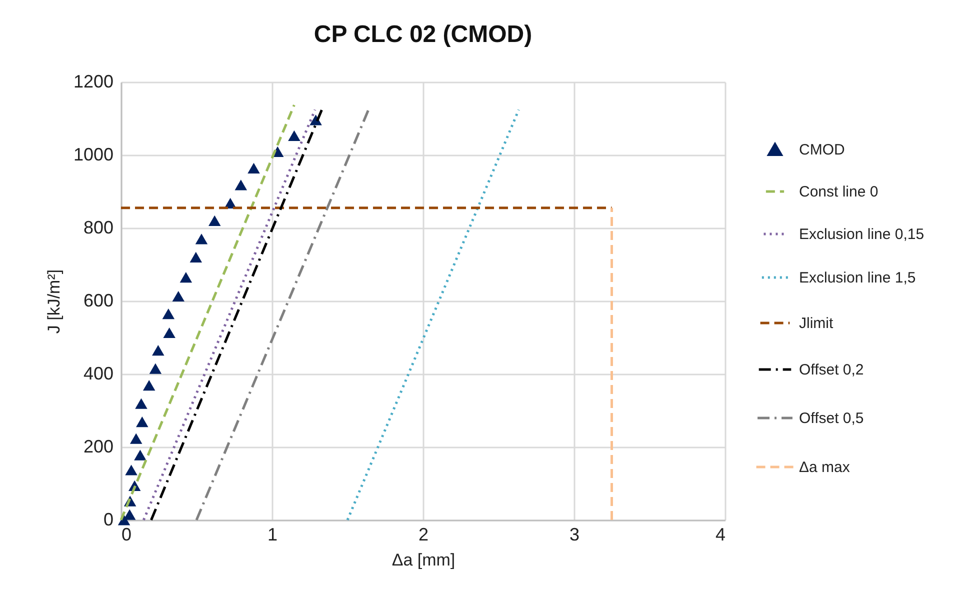  What do you see at coordinates (861, 234) in the screenshot?
I see `legend-label: Exclusion line 0,15` at bounding box center [861, 234].